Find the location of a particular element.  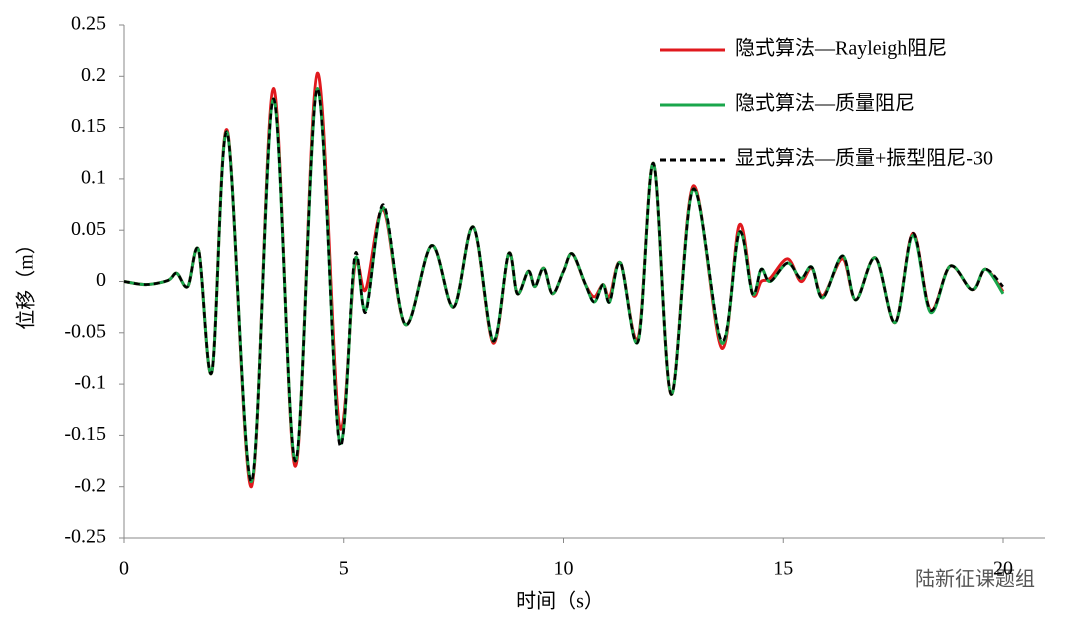

legend-label: 隐式算法—Rayleigh阻尼 is located at coordinates (841, 48).